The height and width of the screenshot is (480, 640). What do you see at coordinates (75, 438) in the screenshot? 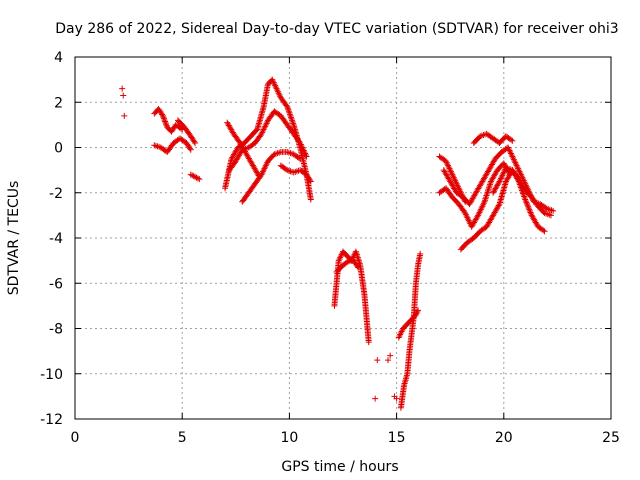
I see `x-tick-label: 0` at bounding box center [75, 438].